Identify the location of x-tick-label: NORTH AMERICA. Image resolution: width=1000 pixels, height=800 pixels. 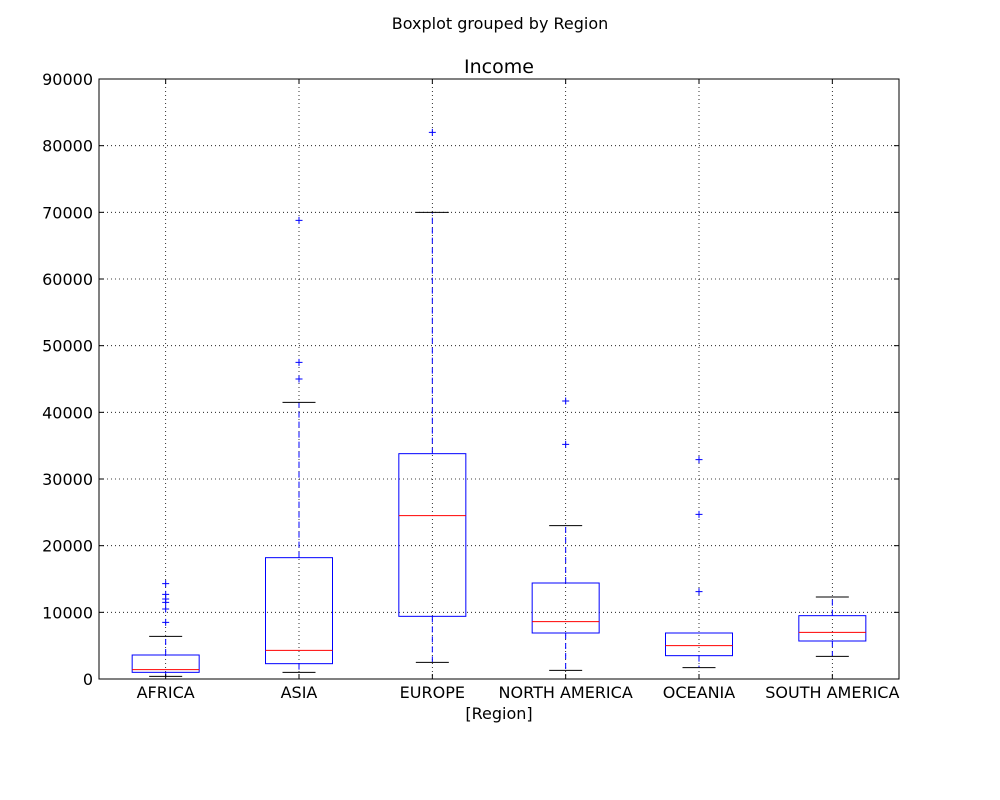
(566, 692).